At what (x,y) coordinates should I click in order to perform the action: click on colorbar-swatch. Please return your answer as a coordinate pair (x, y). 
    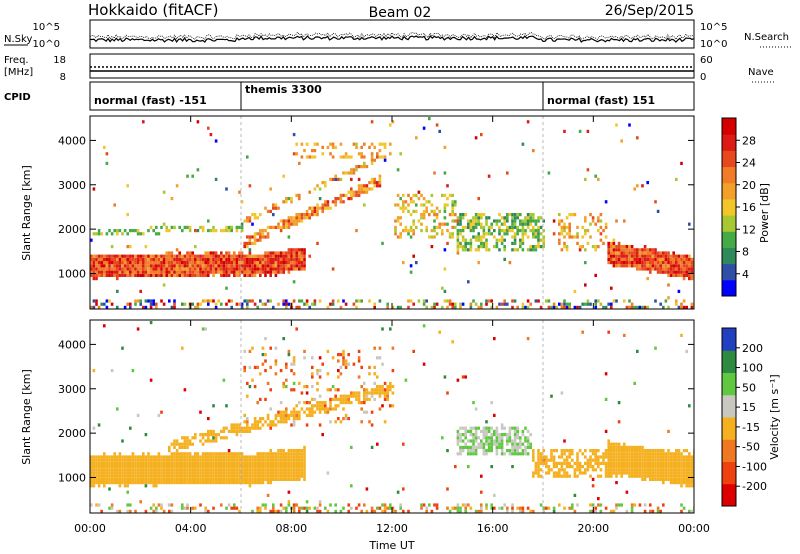
    Looking at the image, I should click on (729, 272).